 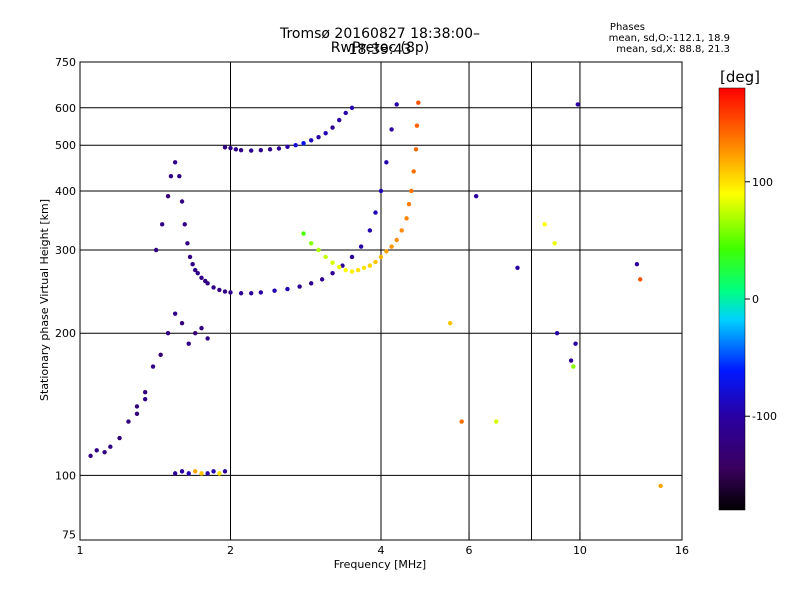 I want to click on phase-box-title: Phases, so click(x=627, y=27).